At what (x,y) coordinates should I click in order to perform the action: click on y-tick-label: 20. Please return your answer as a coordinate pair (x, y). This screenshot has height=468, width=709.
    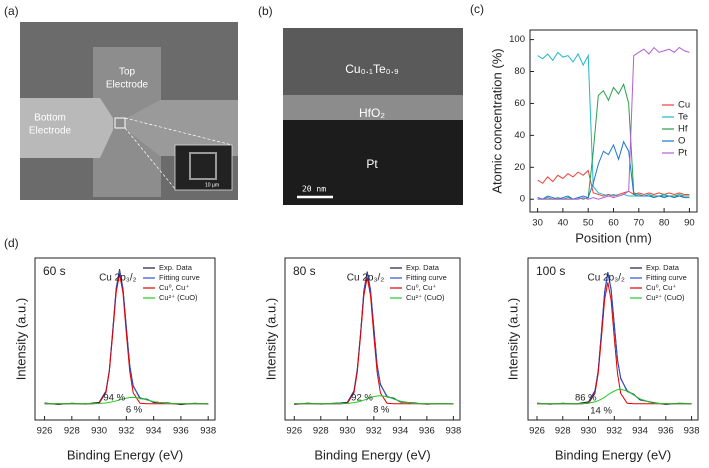
    Looking at the image, I should click on (519, 167).